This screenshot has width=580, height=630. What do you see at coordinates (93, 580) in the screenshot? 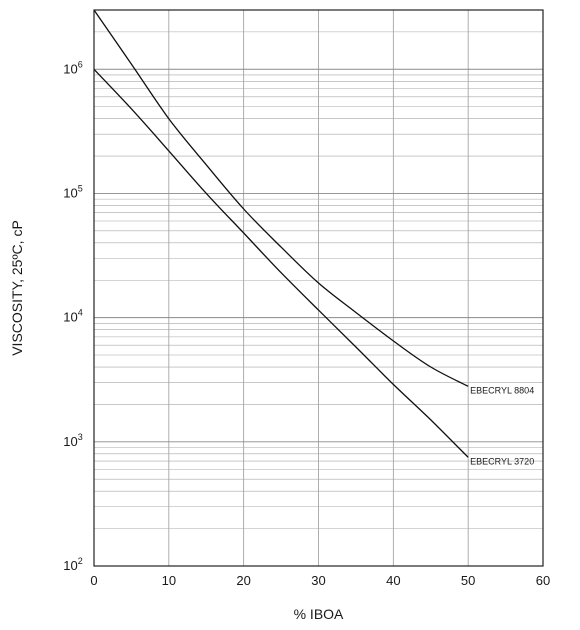
I see `x-tick-label: 0` at bounding box center [93, 580].